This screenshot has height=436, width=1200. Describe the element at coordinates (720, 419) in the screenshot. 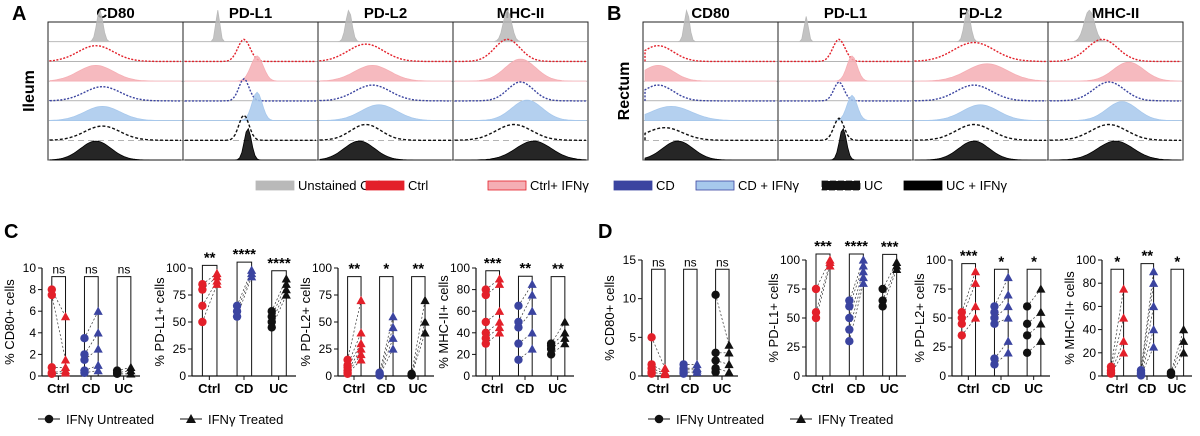

I see `legend-label: IFNγ Untreated` at that location.